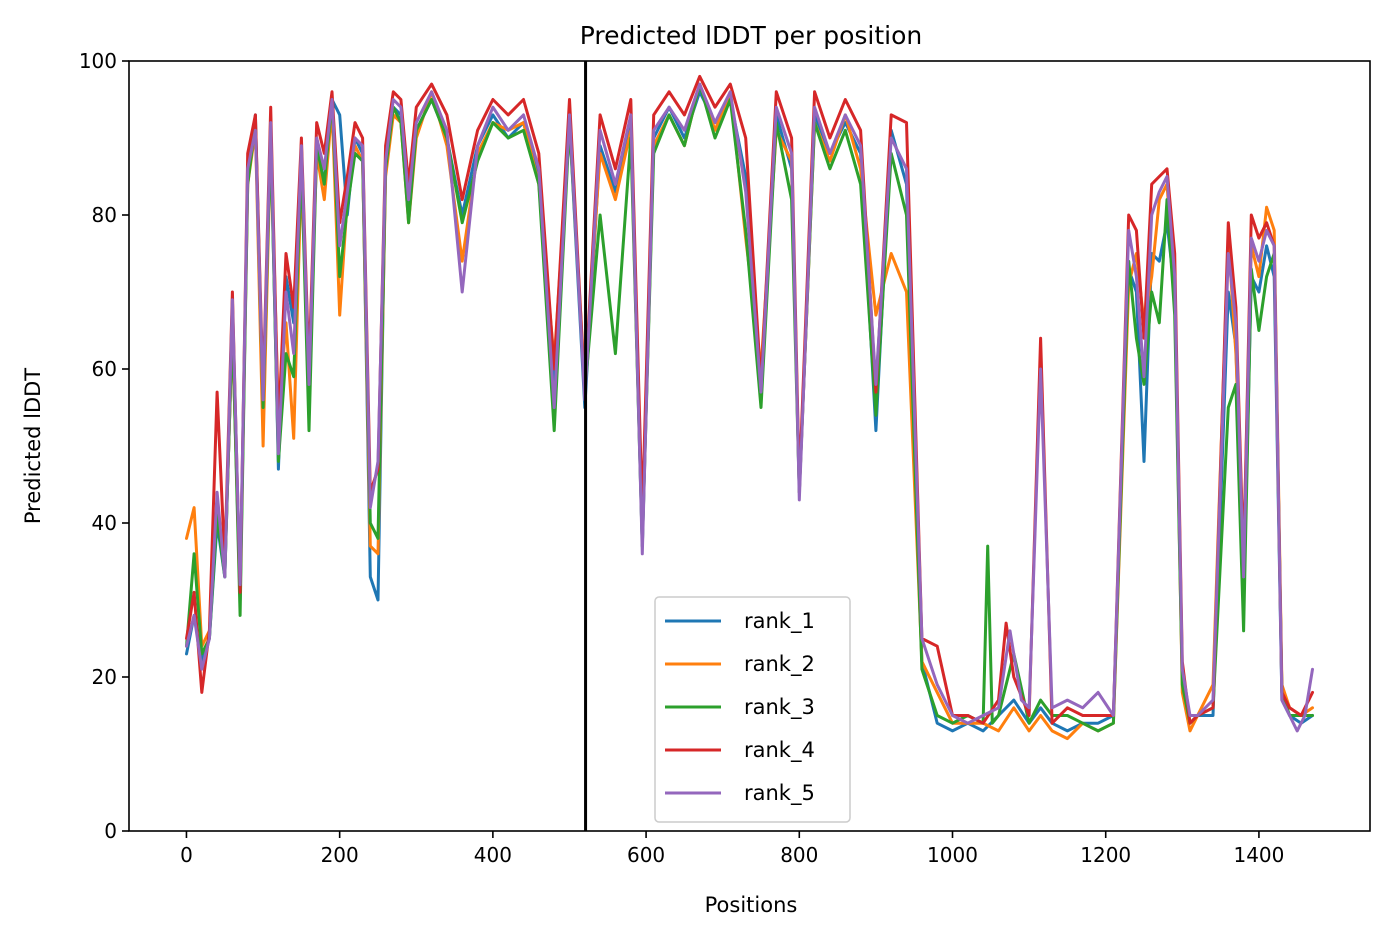 The height and width of the screenshot is (939, 1391). What do you see at coordinates (104, 446) in the screenshot?
I see `y-axis: 0 20 40 60 80 100` at bounding box center [104, 446].